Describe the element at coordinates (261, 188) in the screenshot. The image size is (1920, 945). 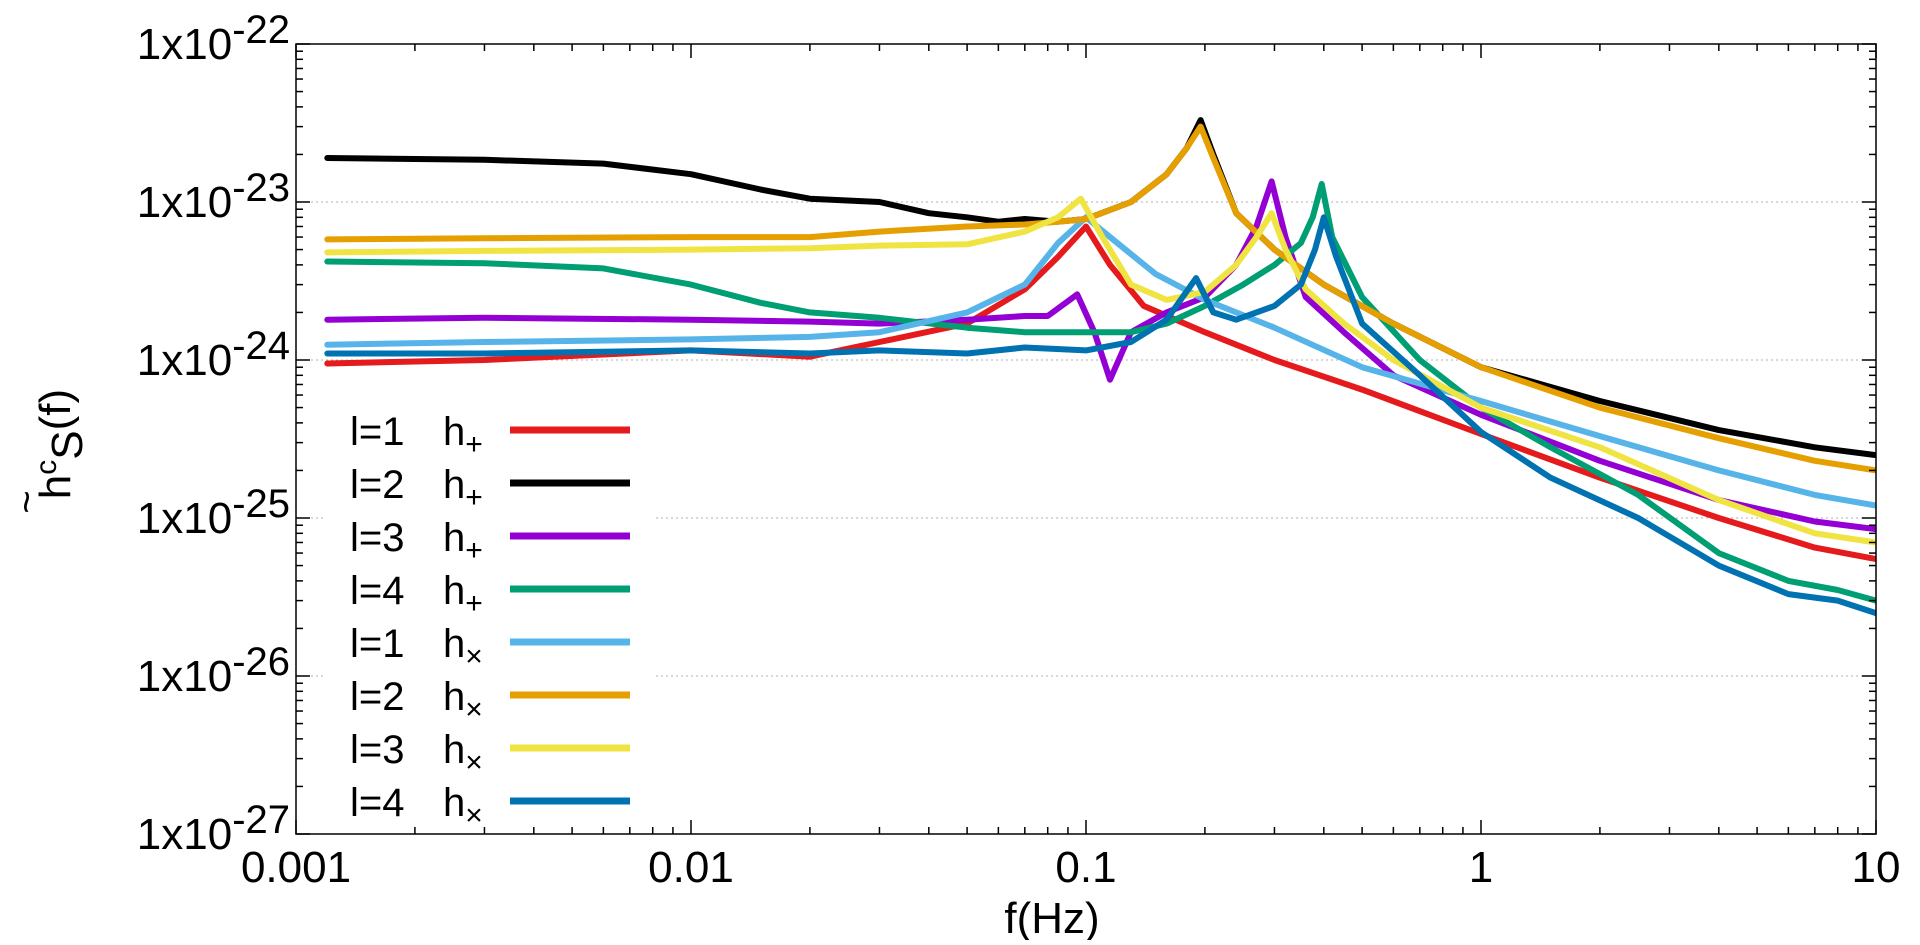
I see `y-tick-exponent: -23` at that location.